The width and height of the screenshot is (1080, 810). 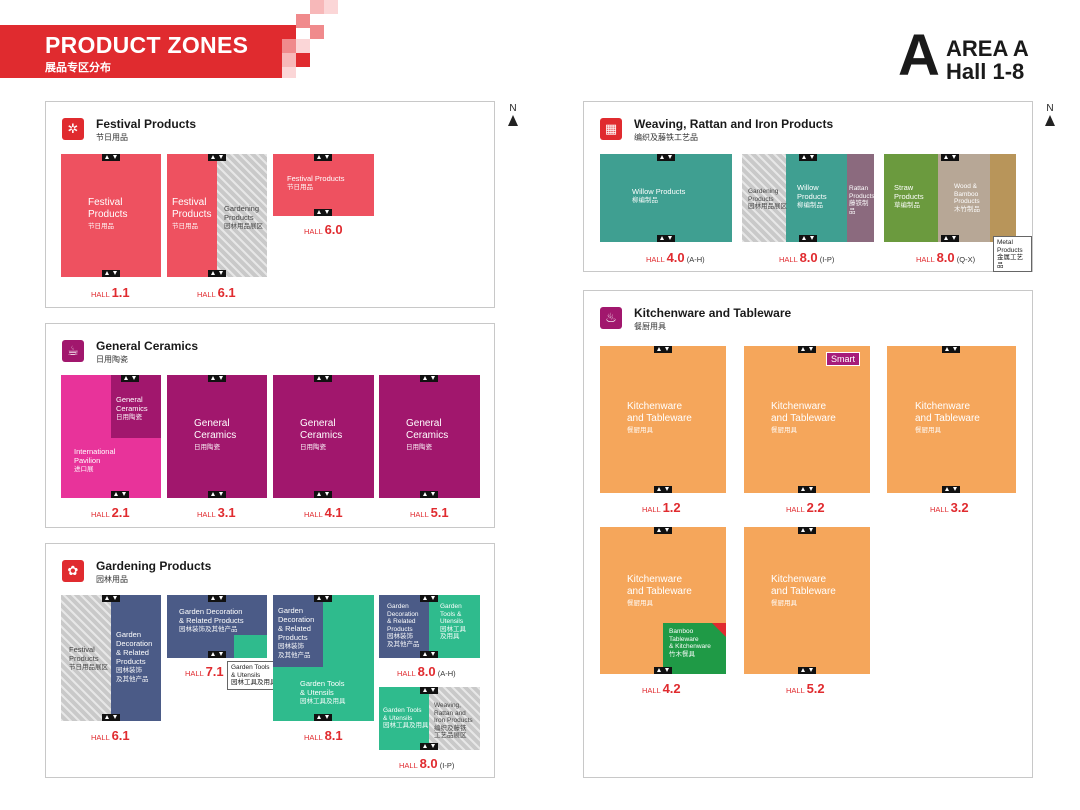 What do you see at coordinates (805, 688) in the screenshot?
I see `hall-label: HALL 5.2` at bounding box center [805, 688].